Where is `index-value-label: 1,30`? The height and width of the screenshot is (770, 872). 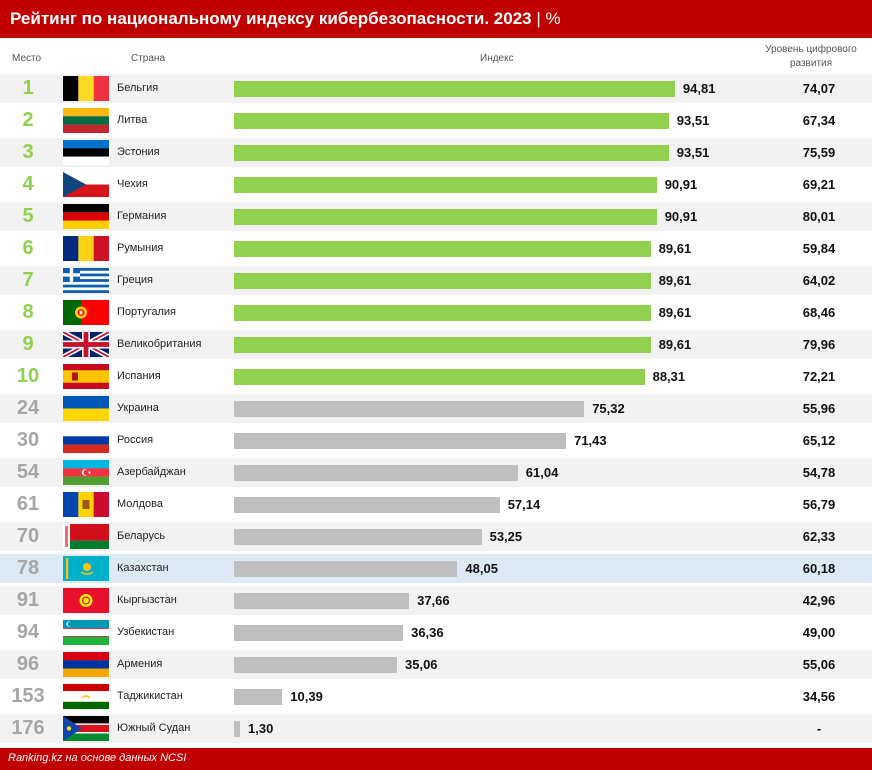
index-value-label: 1,30 is located at coordinates (261, 728).